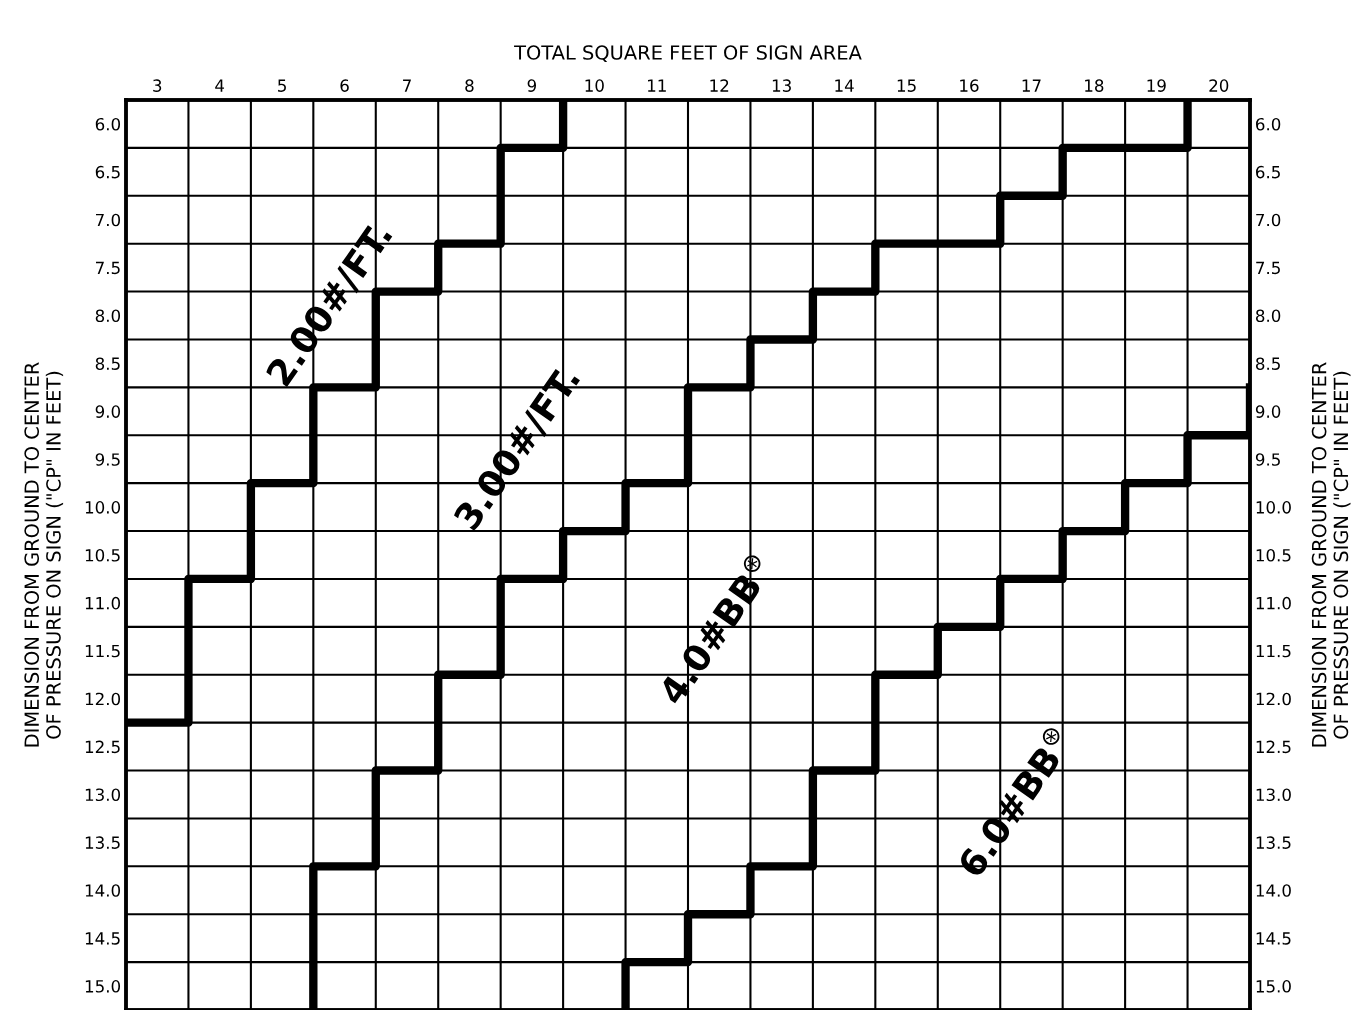  Describe the element at coordinates (108, 220) in the screenshot. I see `y-tick-label: 7.0` at that location.